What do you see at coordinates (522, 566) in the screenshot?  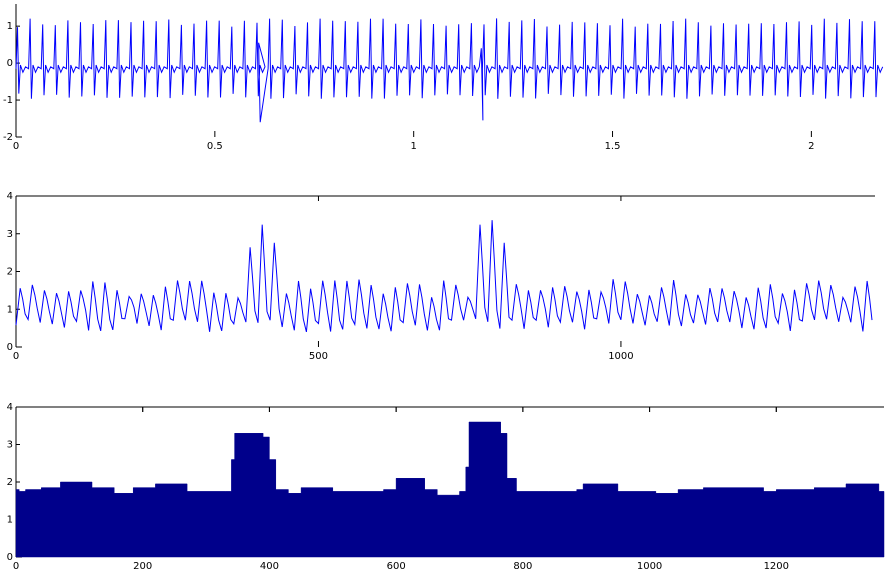 I see `x-tick-label: 800` at bounding box center [522, 566].